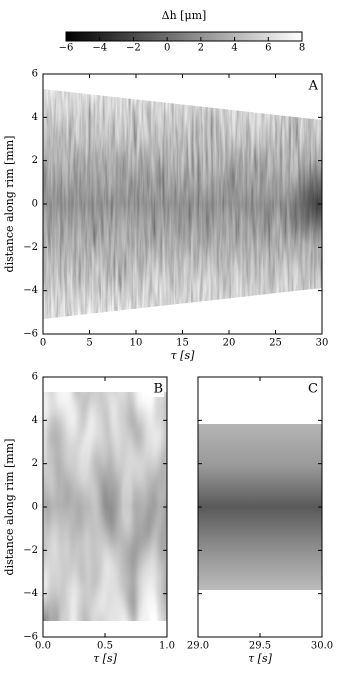  Describe the element at coordinates (184, 36) in the screenshot. I see `colorbar` at that location.